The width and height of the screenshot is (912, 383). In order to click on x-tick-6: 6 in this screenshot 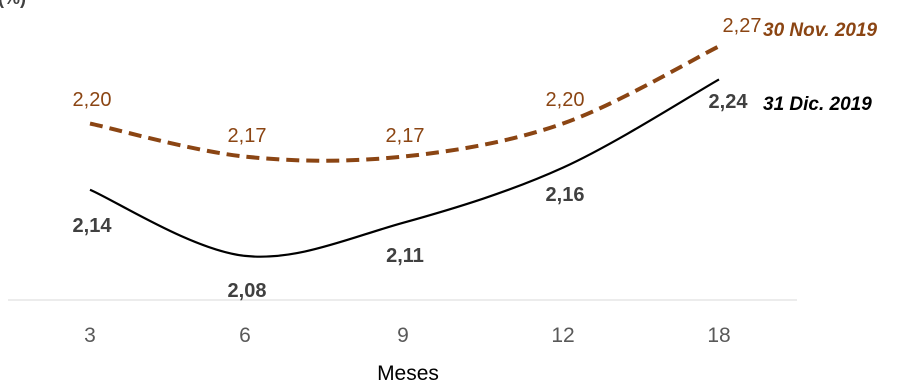, I will do `click(245, 335)`.